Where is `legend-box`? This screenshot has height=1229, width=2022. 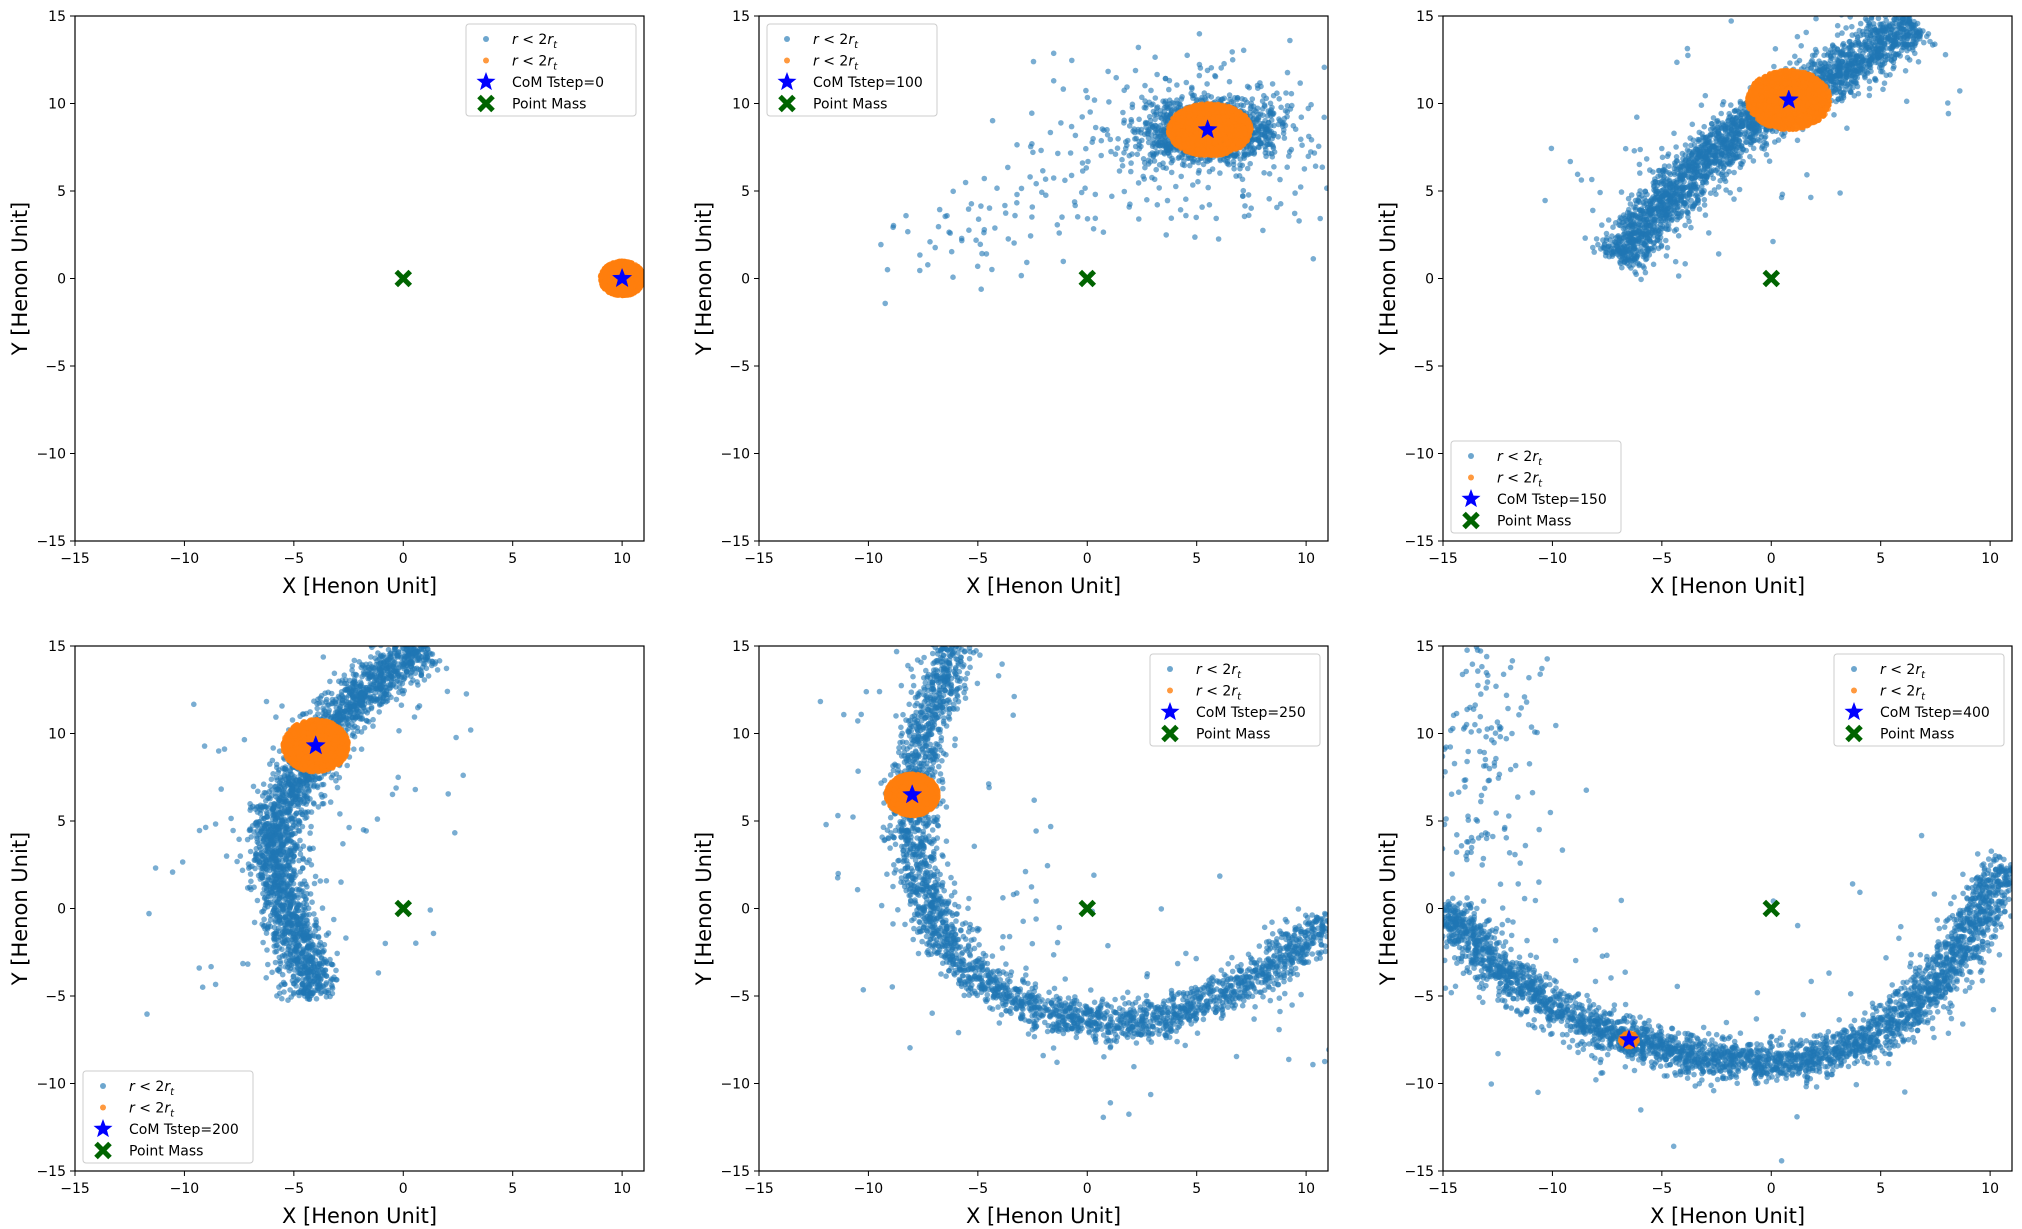 legend-box is located at coordinates (551, 70).